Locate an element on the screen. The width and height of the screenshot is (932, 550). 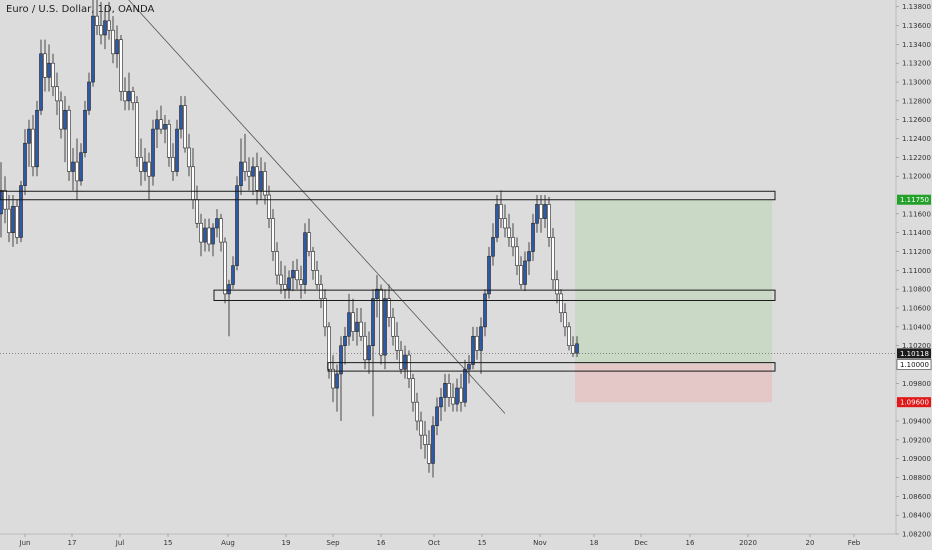
y-tick-label: 1.09000 is located at coordinates (916, 459).